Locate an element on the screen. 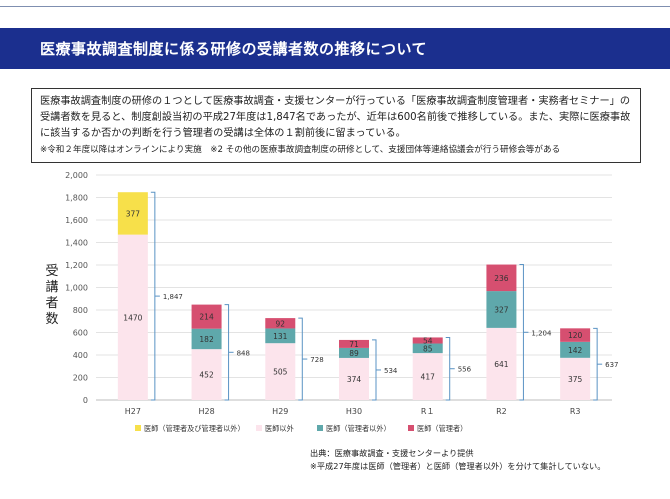 The image size is (670, 499). data-label: 182 is located at coordinates (206, 339).